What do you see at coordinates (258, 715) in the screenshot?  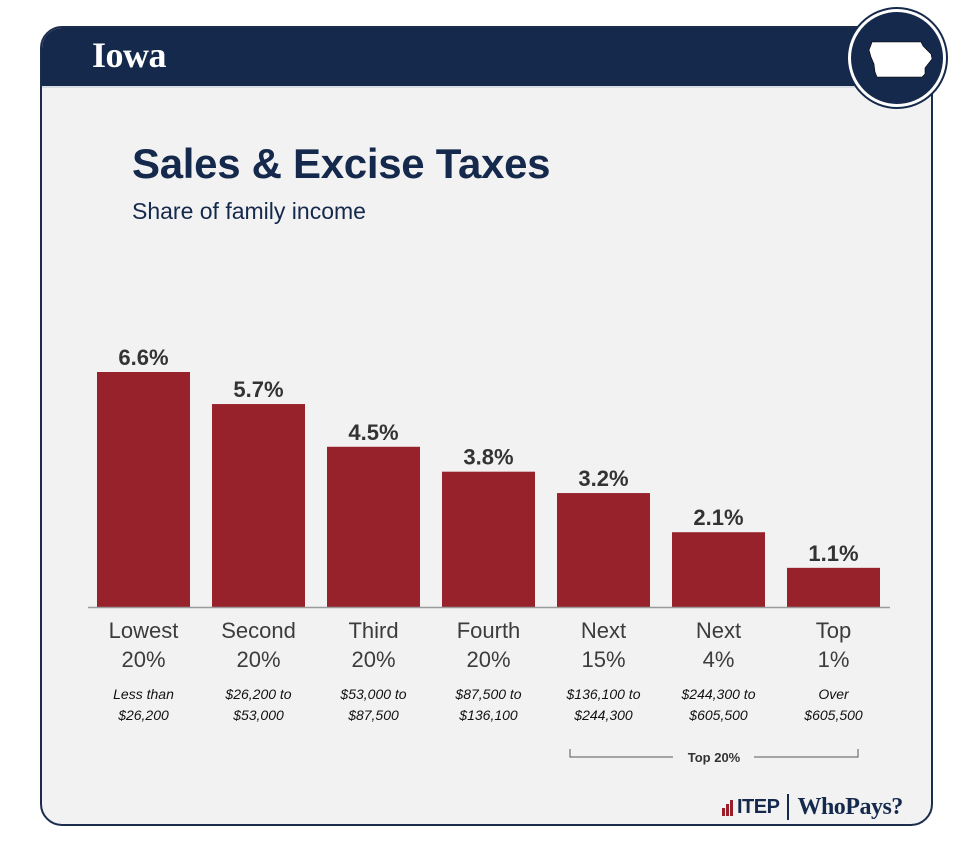 I see `income-range-label: $53,000` at bounding box center [258, 715].